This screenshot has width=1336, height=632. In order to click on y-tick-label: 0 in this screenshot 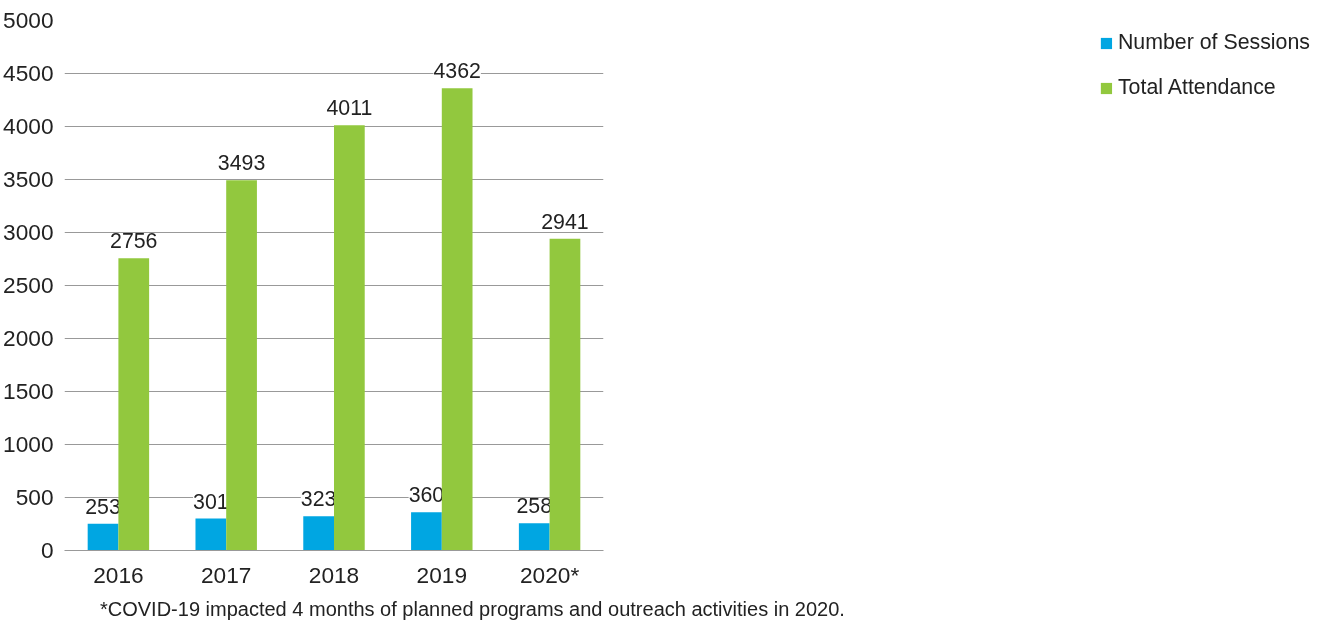, I will do `click(47, 550)`.